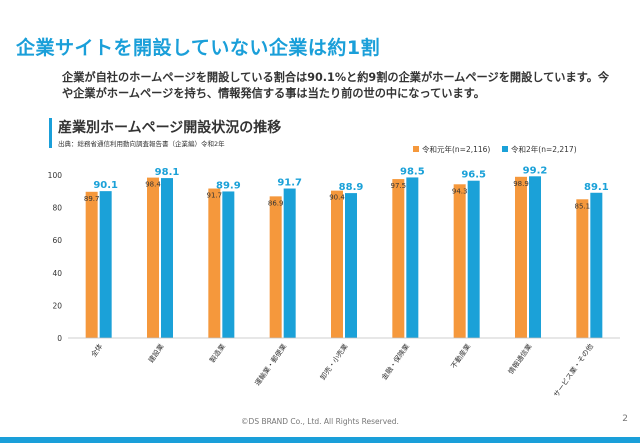 The image size is (640, 443). What do you see at coordinates (456, 149) in the screenshot?
I see `legend-label-series-1: 令和元年(n=2,116)` at bounding box center [456, 149].